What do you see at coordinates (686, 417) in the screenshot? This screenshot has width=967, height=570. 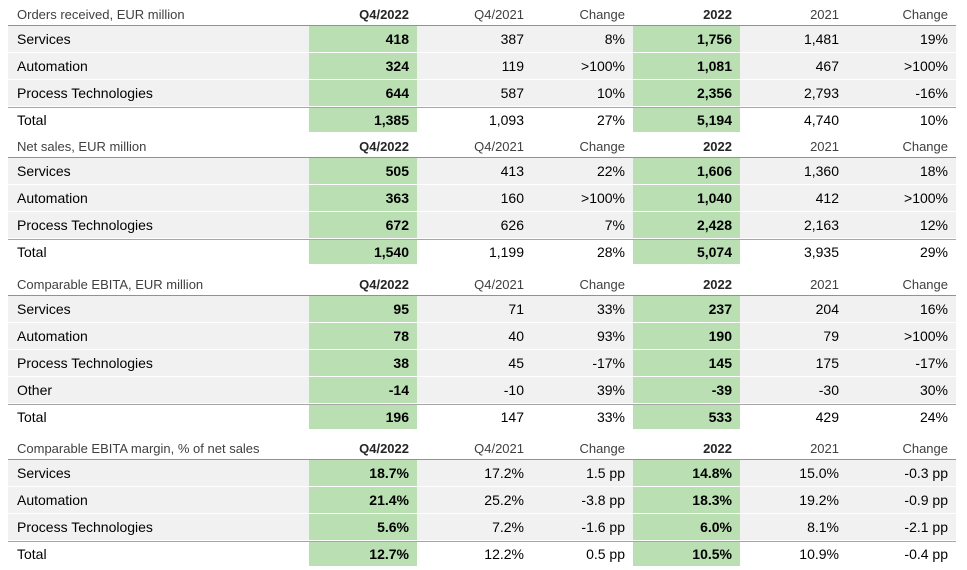 I see `table-cell: 533` at bounding box center [686, 417].